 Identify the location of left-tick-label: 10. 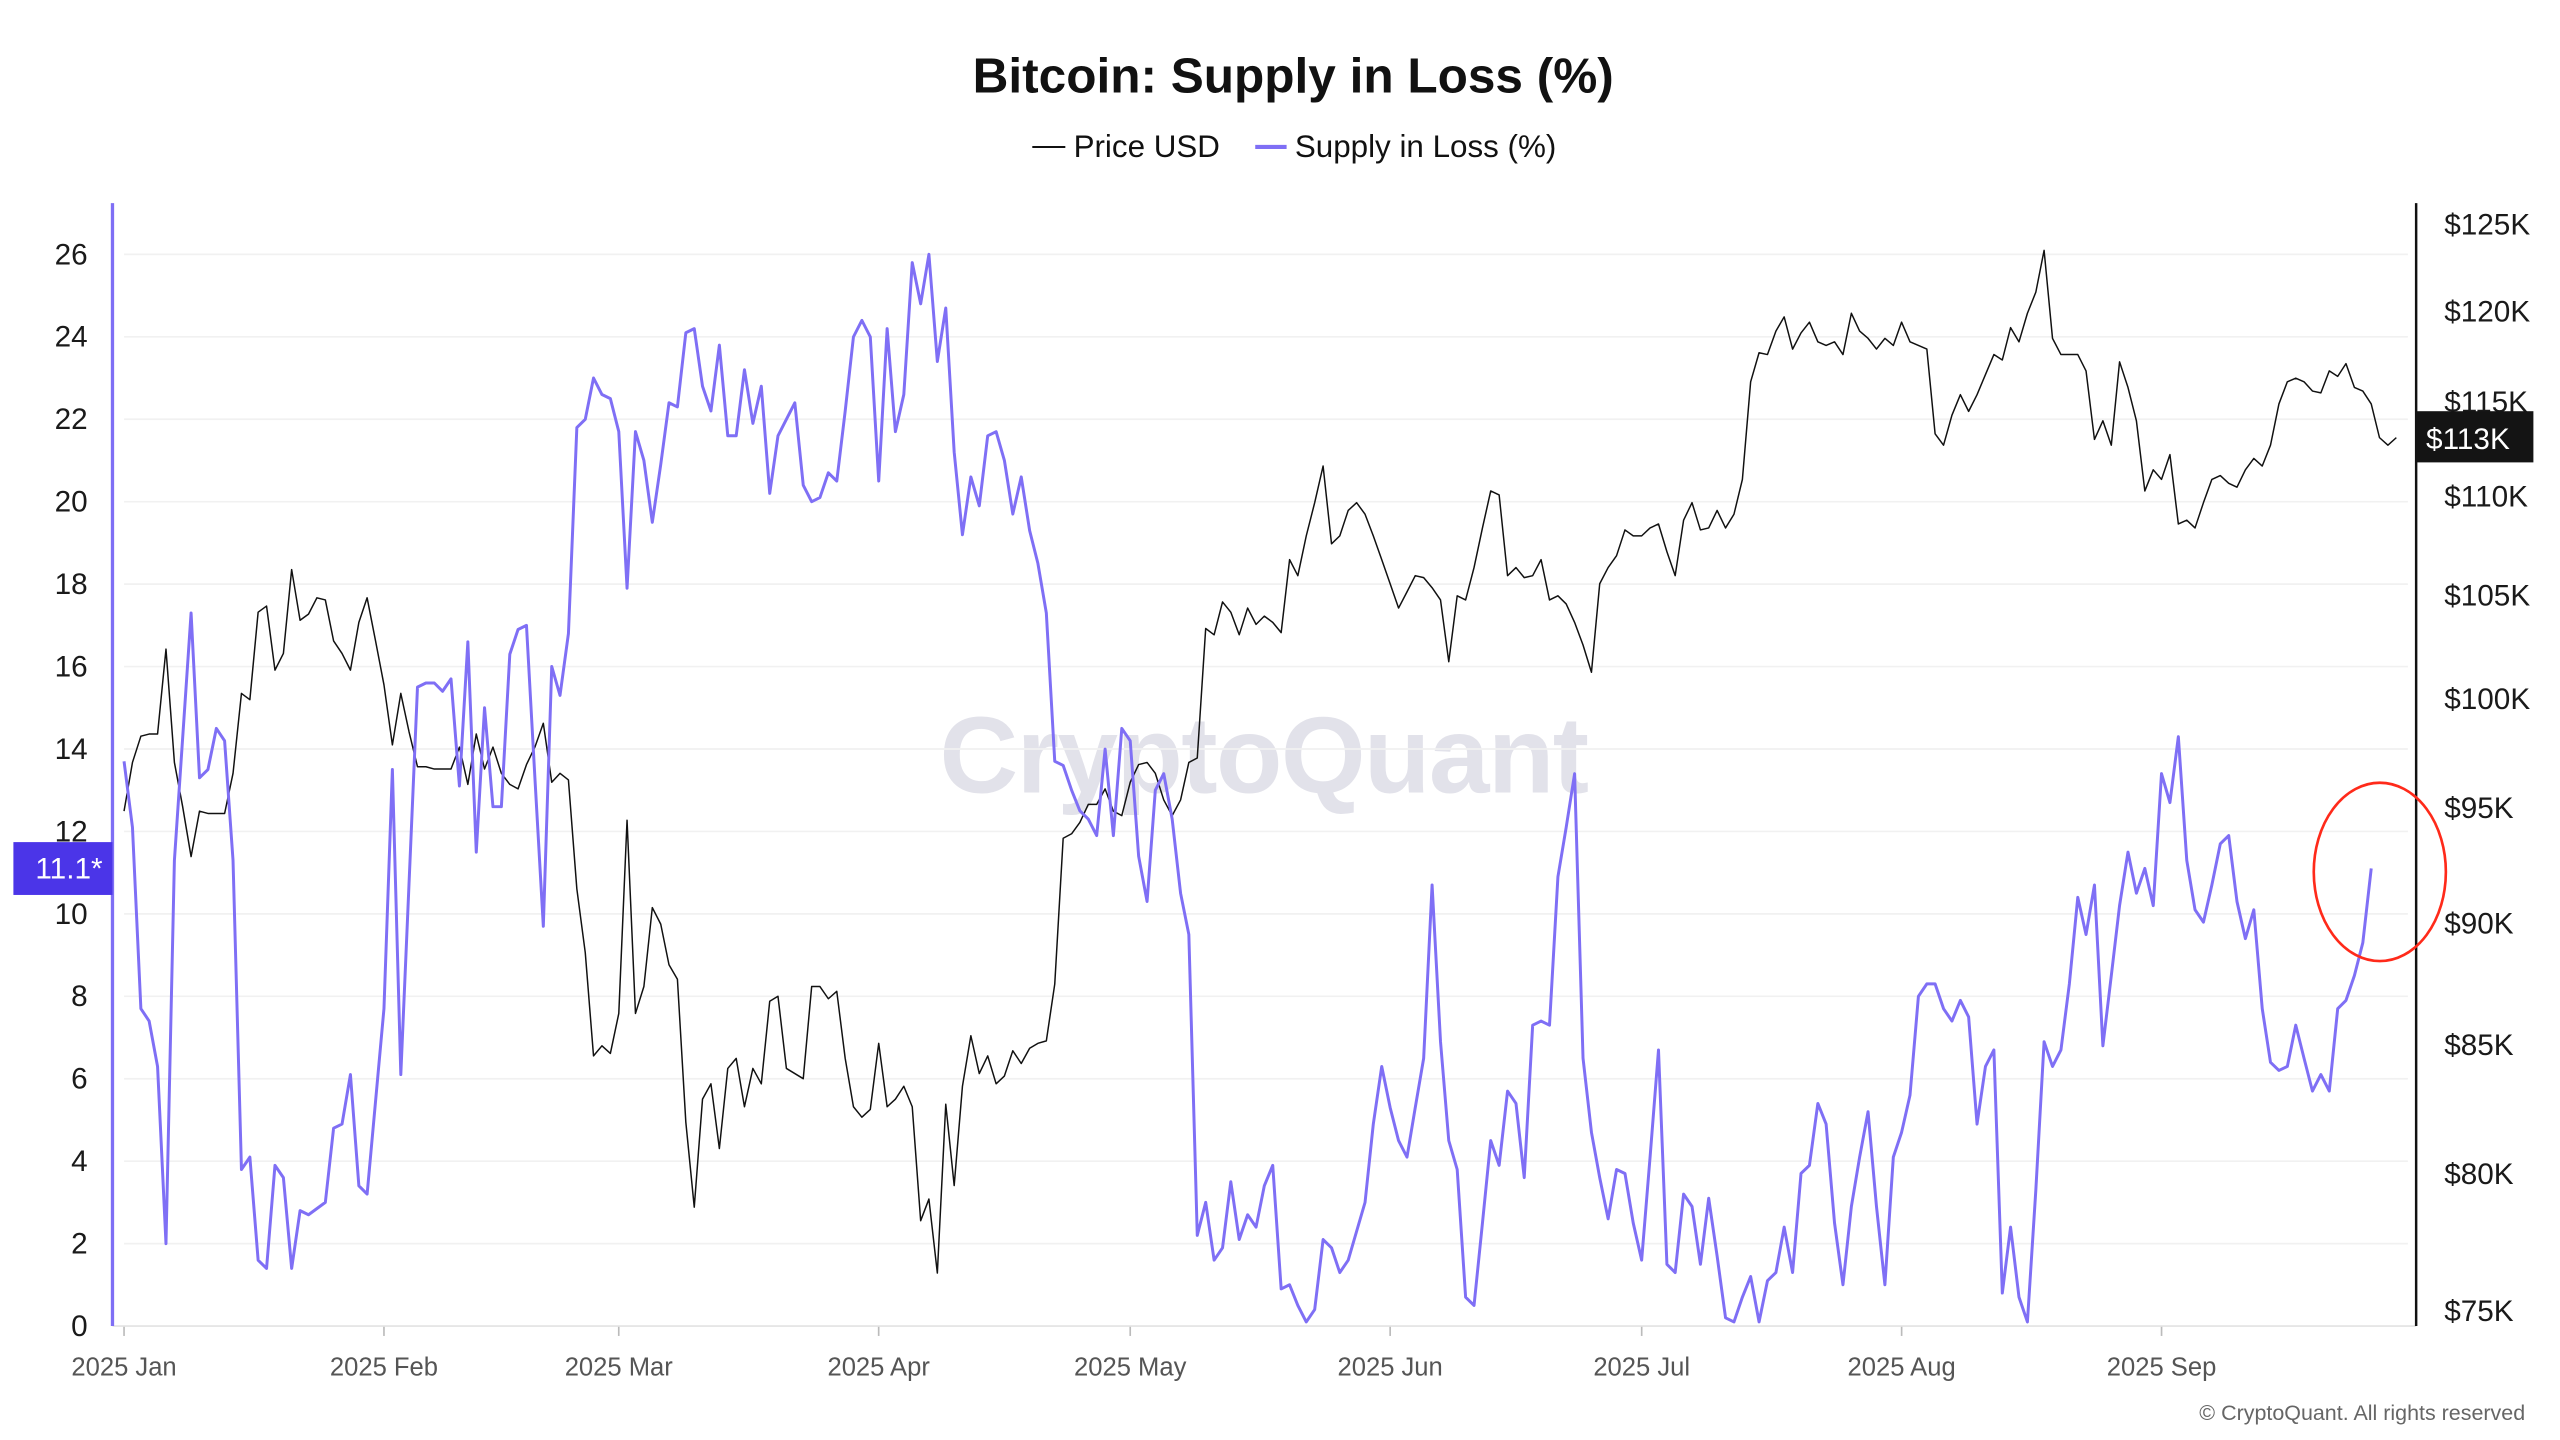
(71, 914).